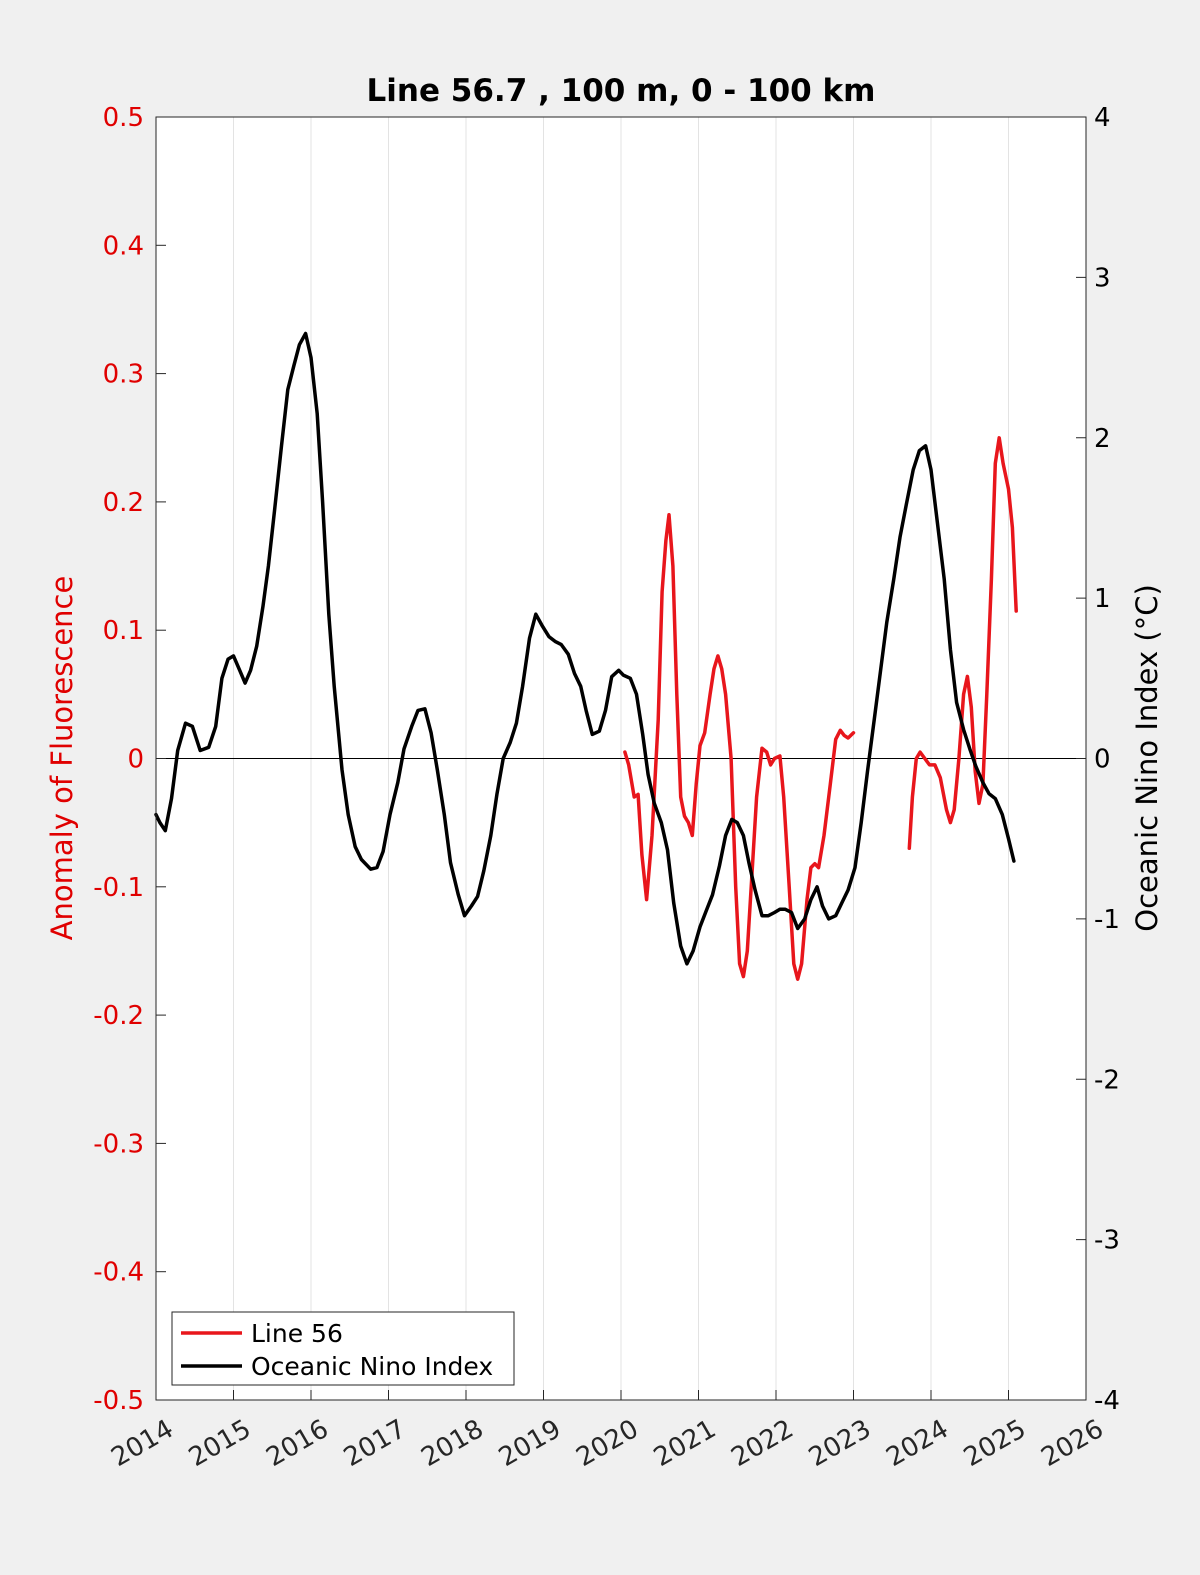 The image size is (1200, 1575). What do you see at coordinates (62, 758) in the screenshot?
I see `left-axis-label: Anomaly of Fluorescence` at bounding box center [62, 758].